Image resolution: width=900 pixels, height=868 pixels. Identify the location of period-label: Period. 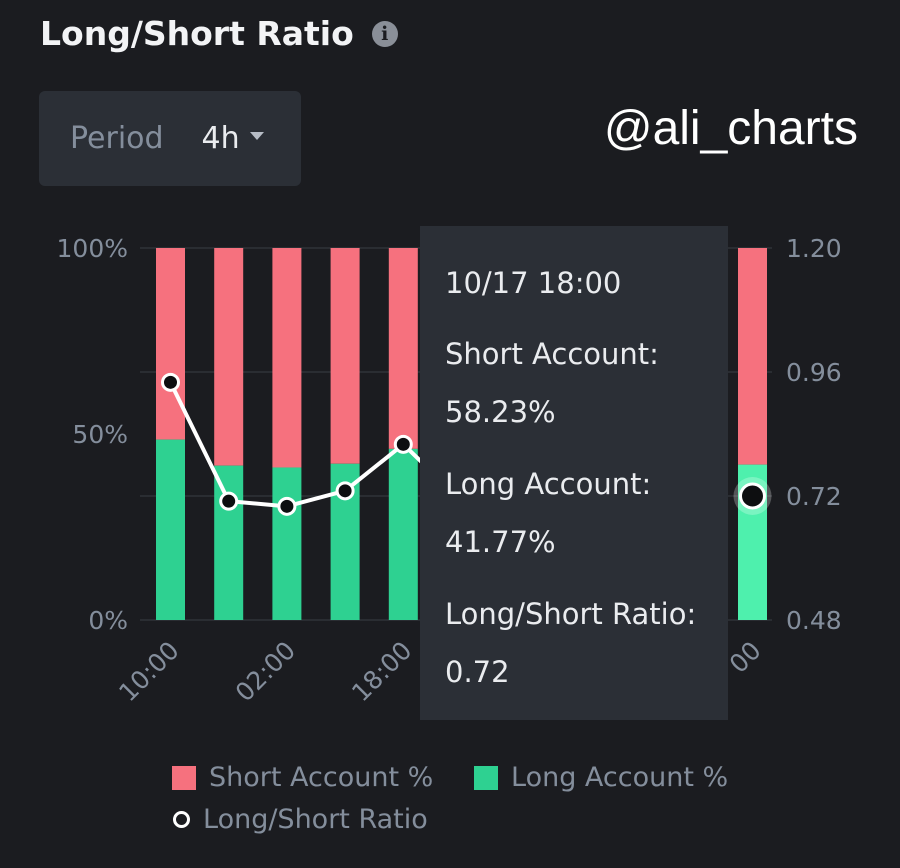
(117, 138).